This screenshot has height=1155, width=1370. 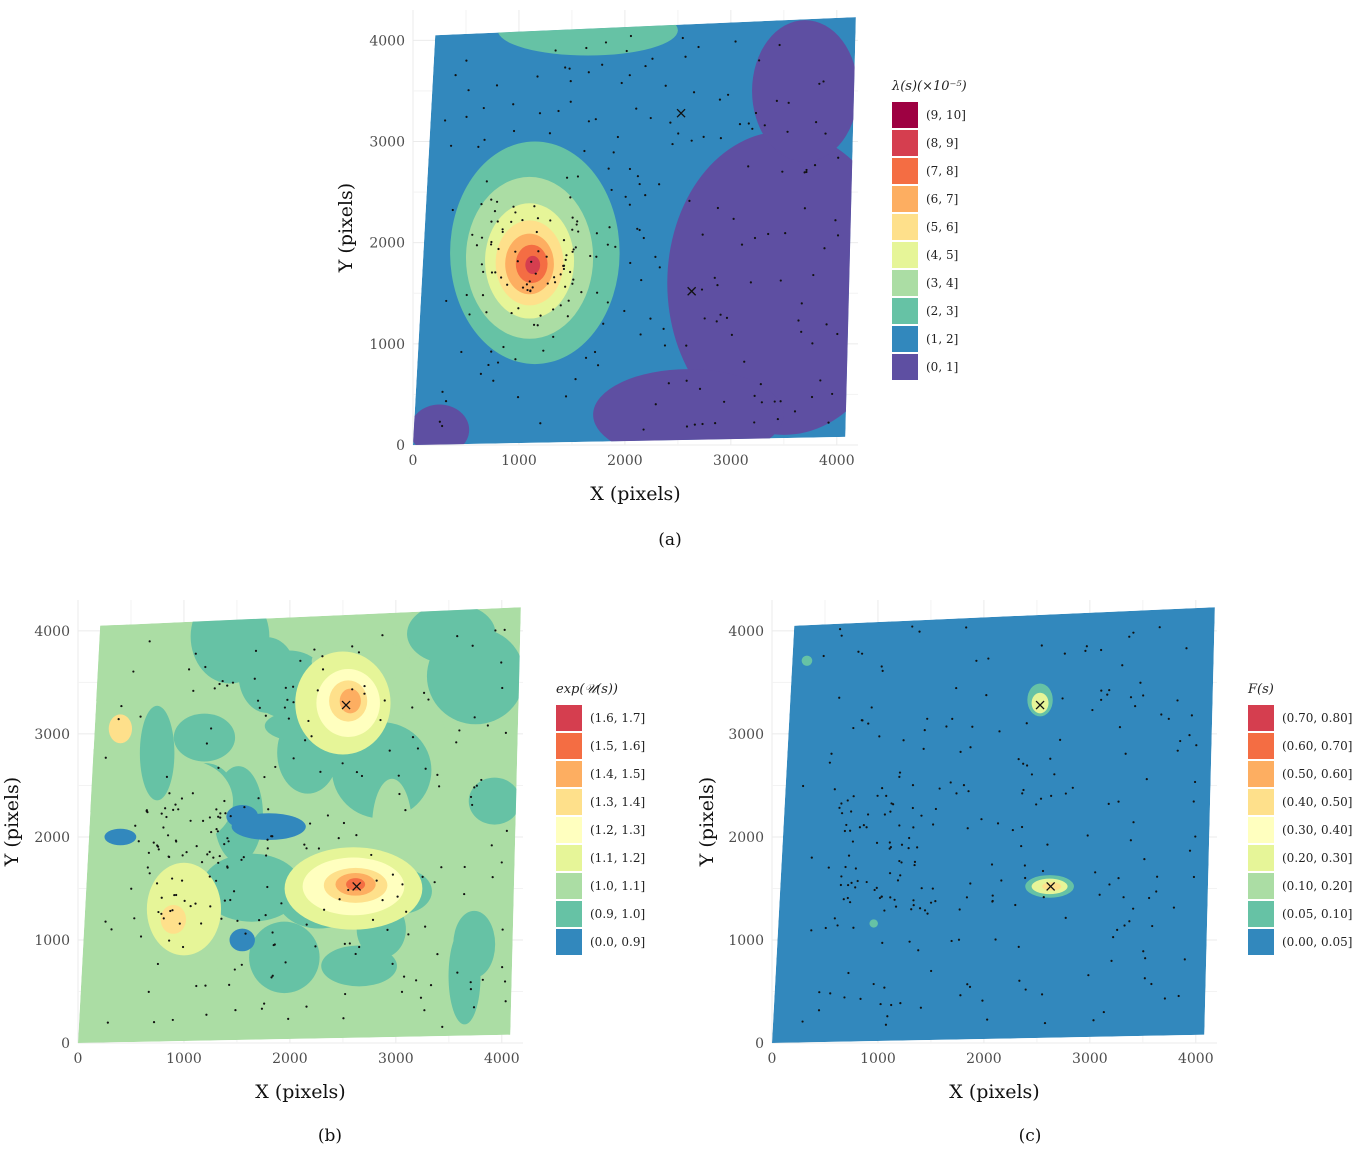 What do you see at coordinates (387, 41) in the screenshot?
I see `y-tick-label: 4000` at bounding box center [387, 41].